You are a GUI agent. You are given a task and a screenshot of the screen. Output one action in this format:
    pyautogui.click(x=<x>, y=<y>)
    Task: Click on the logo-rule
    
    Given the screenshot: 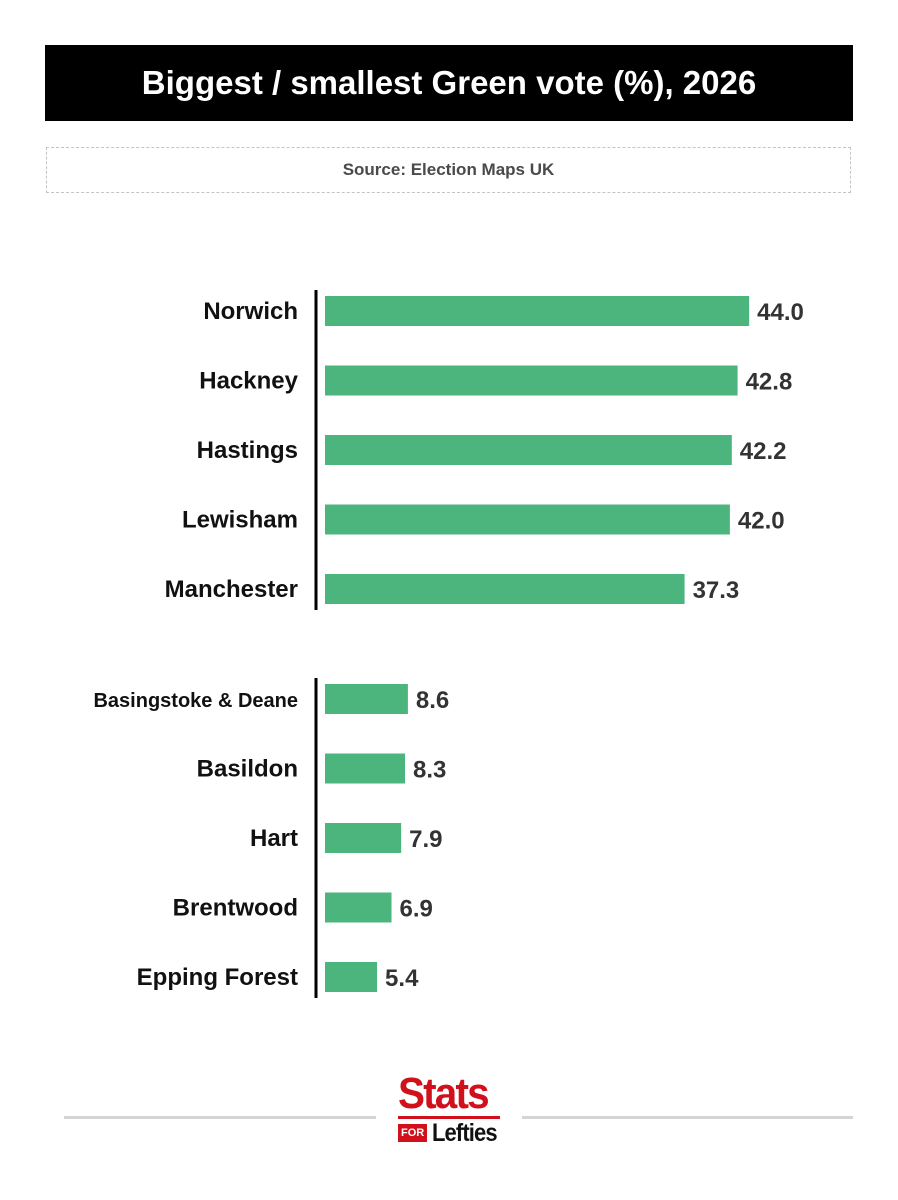 What is the action you would take?
    pyautogui.click(x=449, y=1117)
    